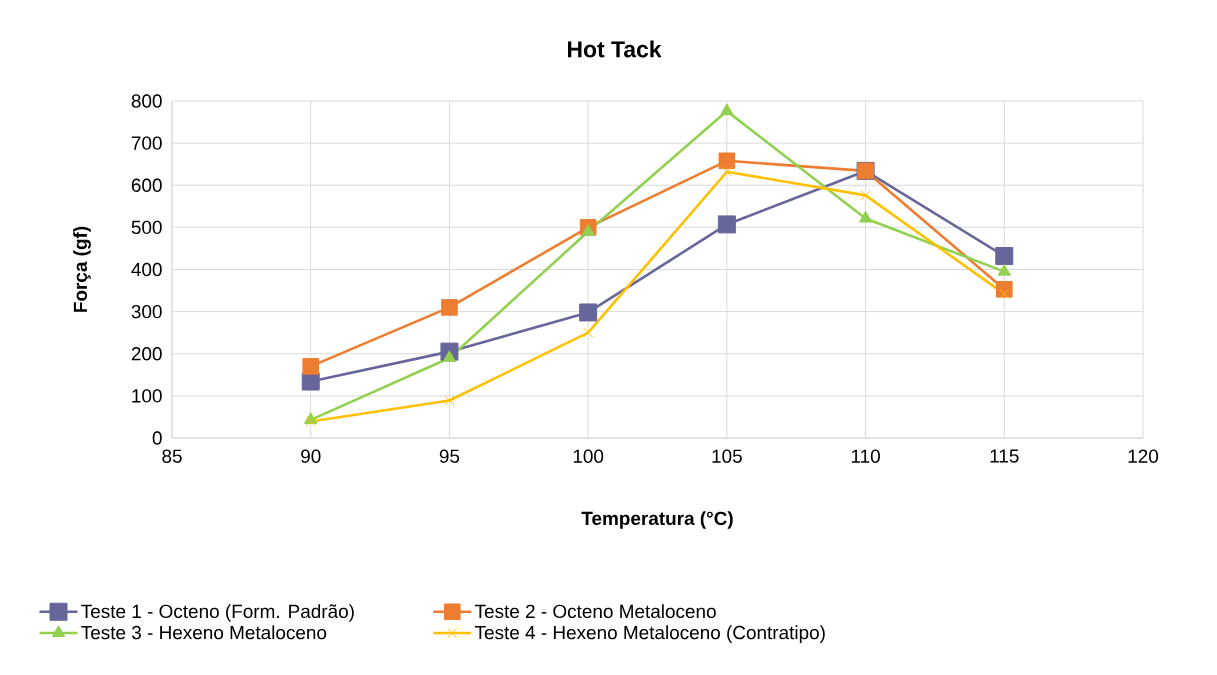 The width and height of the screenshot is (1217, 675). What do you see at coordinates (311, 456) in the screenshot?
I see `x-tick-label: 90` at bounding box center [311, 456].